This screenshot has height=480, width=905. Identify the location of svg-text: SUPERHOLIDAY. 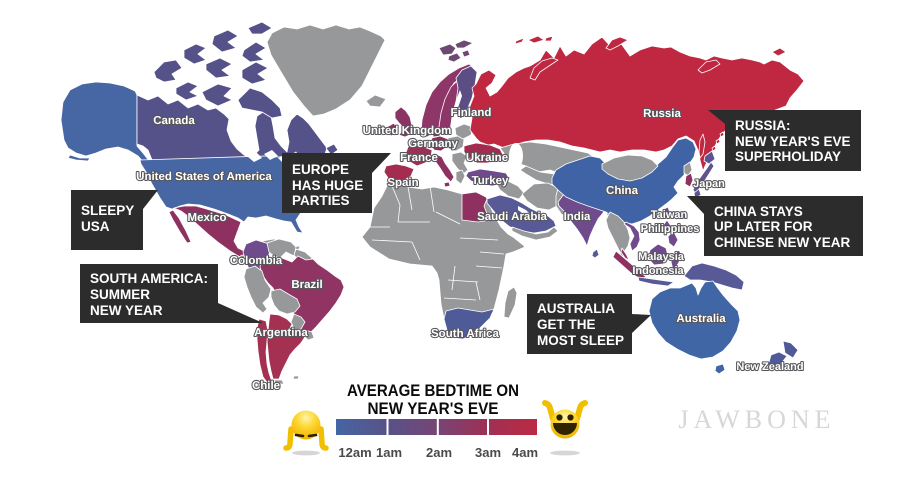
(788, 156).